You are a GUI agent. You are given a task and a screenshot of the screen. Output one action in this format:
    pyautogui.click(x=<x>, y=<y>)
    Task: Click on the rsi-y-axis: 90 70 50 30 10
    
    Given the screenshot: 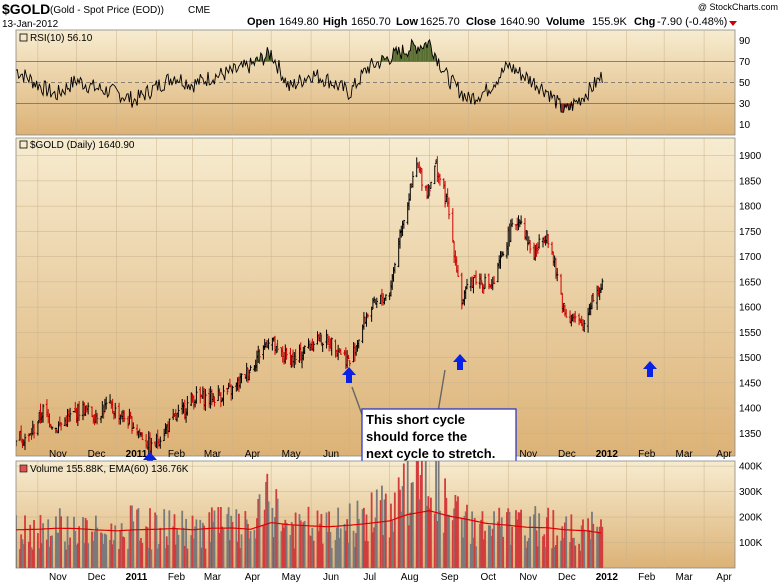 What is the action you would take?
    pyautogui.click(x=745, y=83)
    